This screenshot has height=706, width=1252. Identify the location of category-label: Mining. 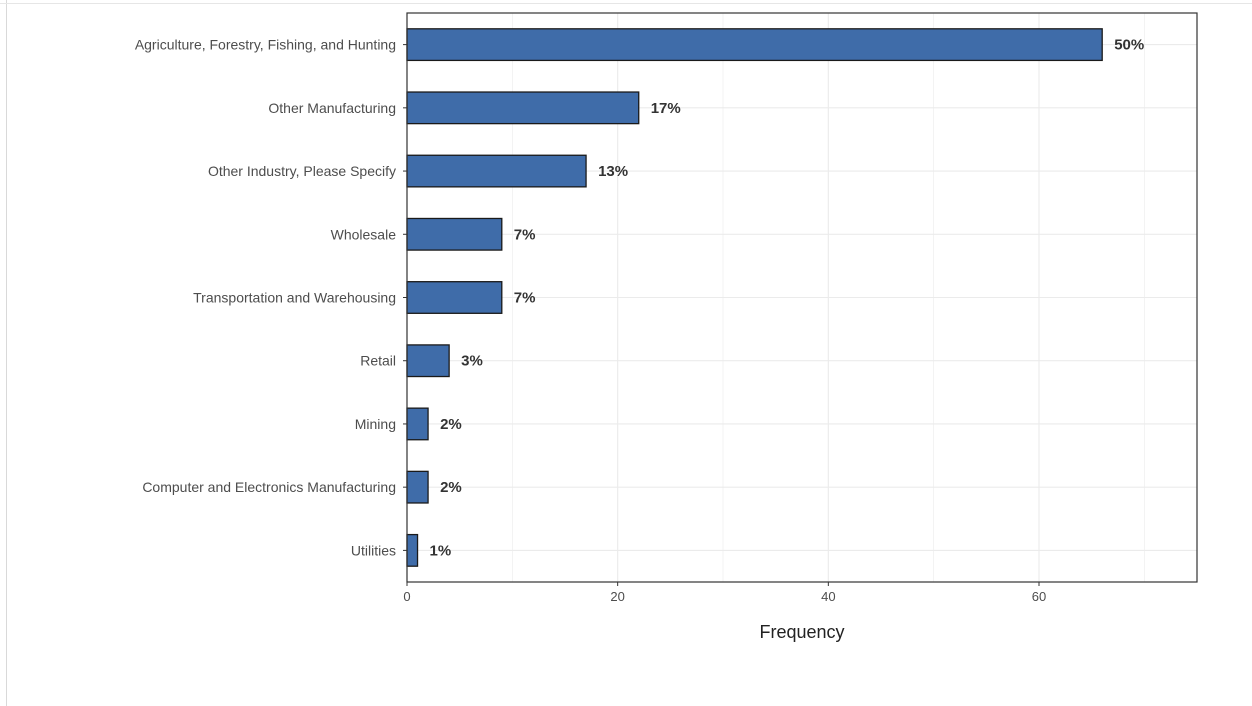
(375, 424).